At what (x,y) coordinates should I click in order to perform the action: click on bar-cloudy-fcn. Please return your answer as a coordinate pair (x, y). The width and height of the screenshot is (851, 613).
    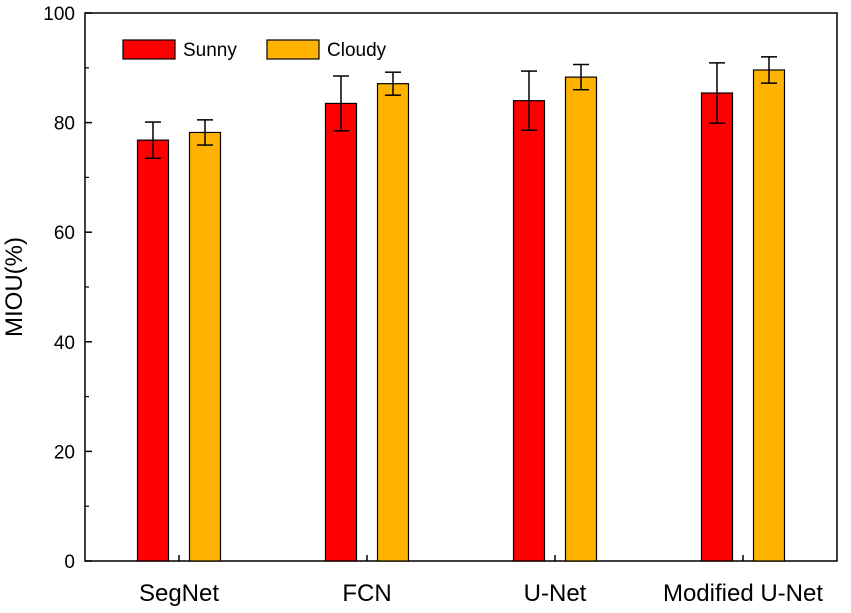
    Looking at the image, I should click on (393, 322).